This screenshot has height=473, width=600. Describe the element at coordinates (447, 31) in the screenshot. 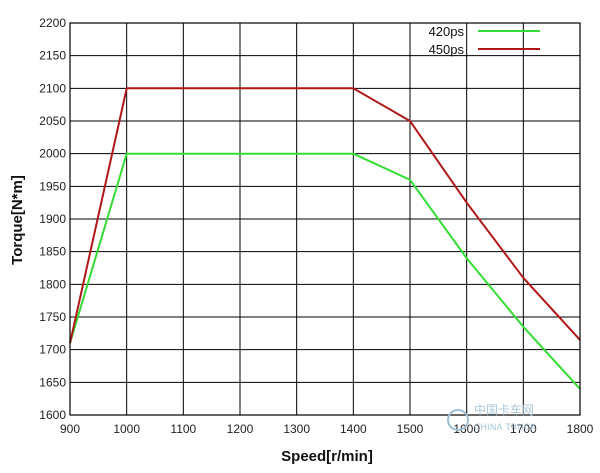

I see `legend-label: 420ps` at that location.